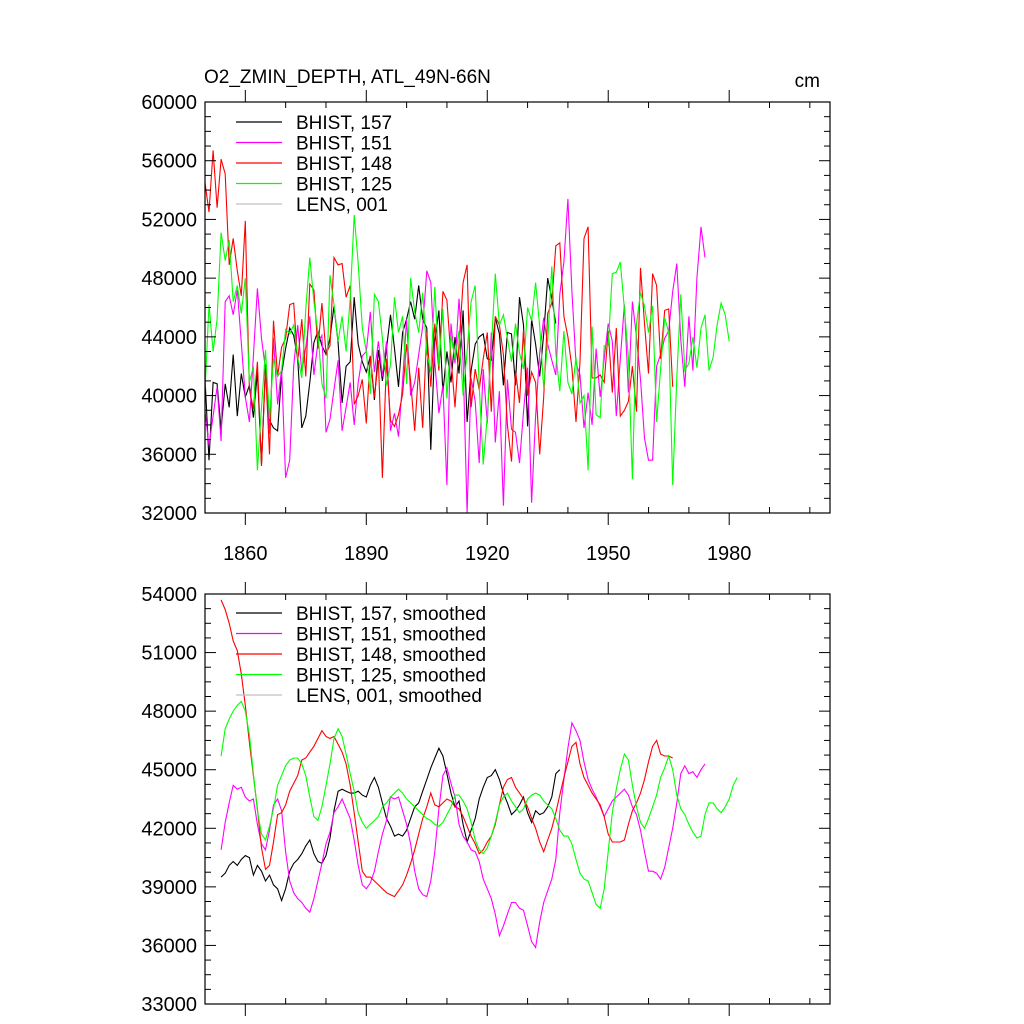 This screenshot has width=1024, height=1024. I want to click on x-tick-label: 1890, so click(366, 554).